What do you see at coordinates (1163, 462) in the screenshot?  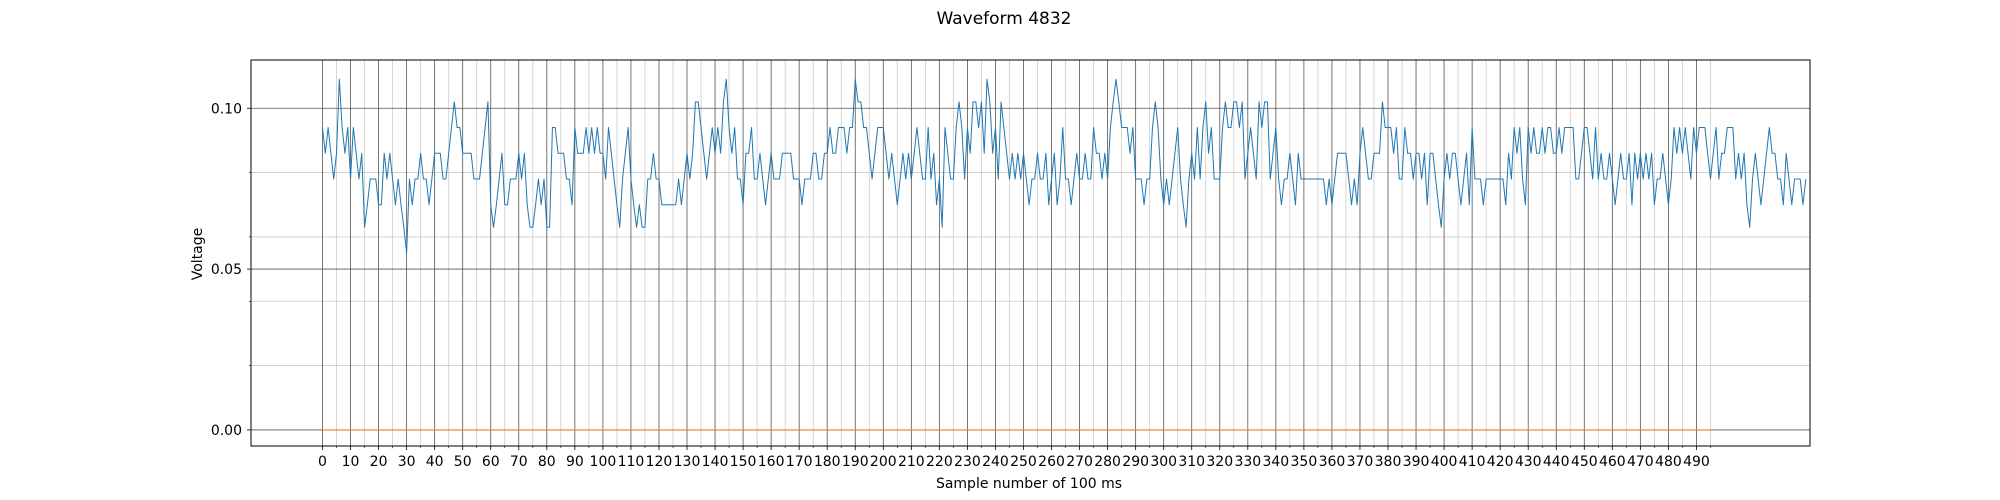 I see `x-tick-label: 300` at bounding box center [1163, 462].